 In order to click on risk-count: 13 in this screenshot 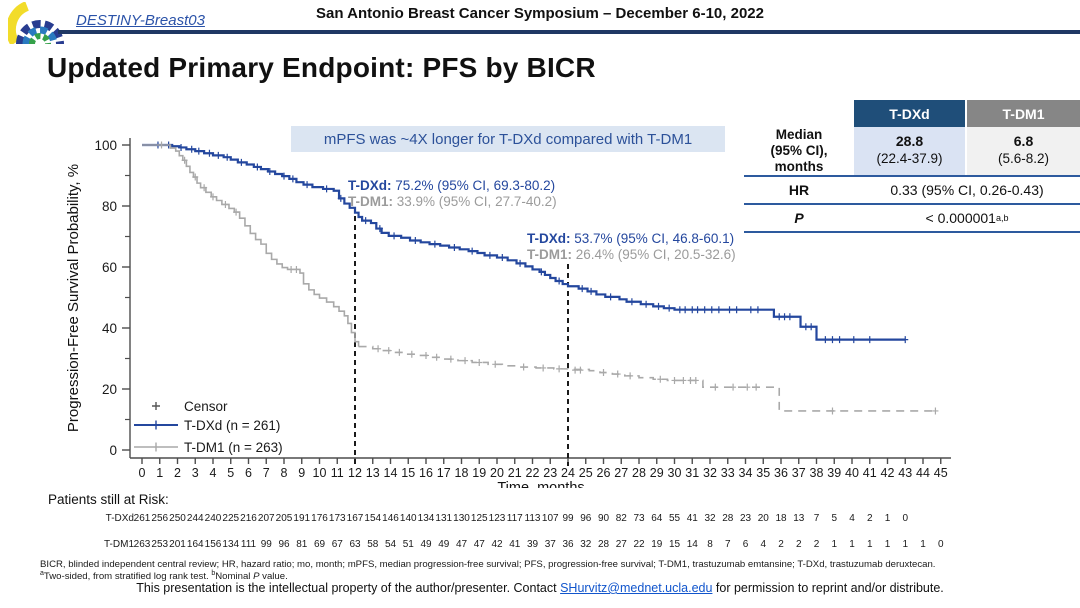, I will do `click(799, 518)`.